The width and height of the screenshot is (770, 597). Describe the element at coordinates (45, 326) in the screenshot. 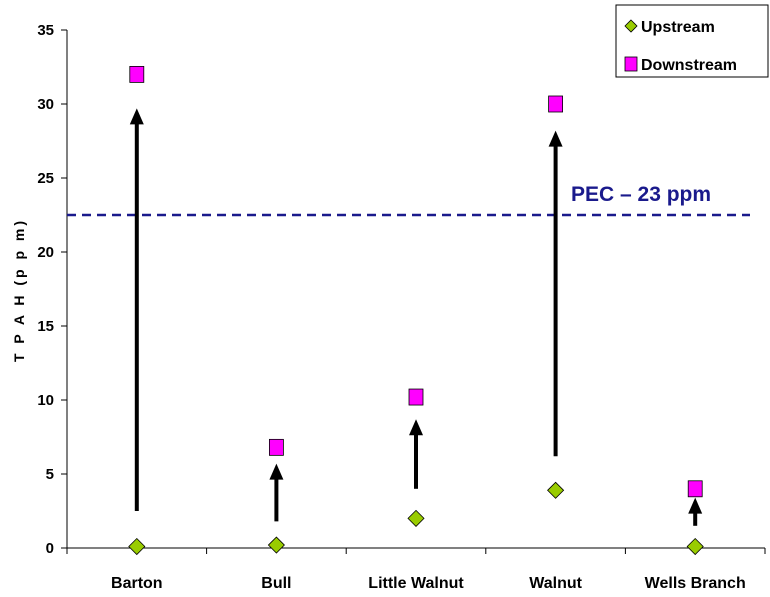

I see `y-tick-label: 15` at that location.